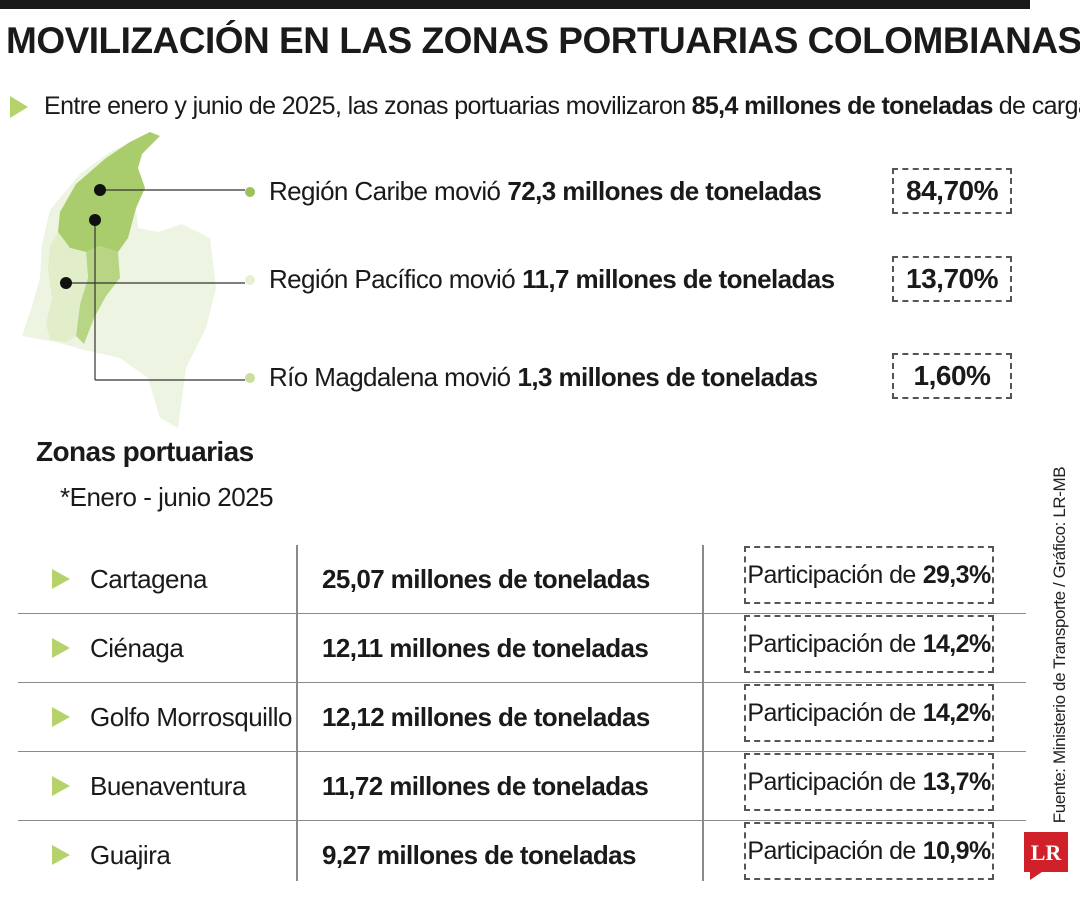  I want to click on section-subtitle: *Enero - junio 2025, so click(167, 497).